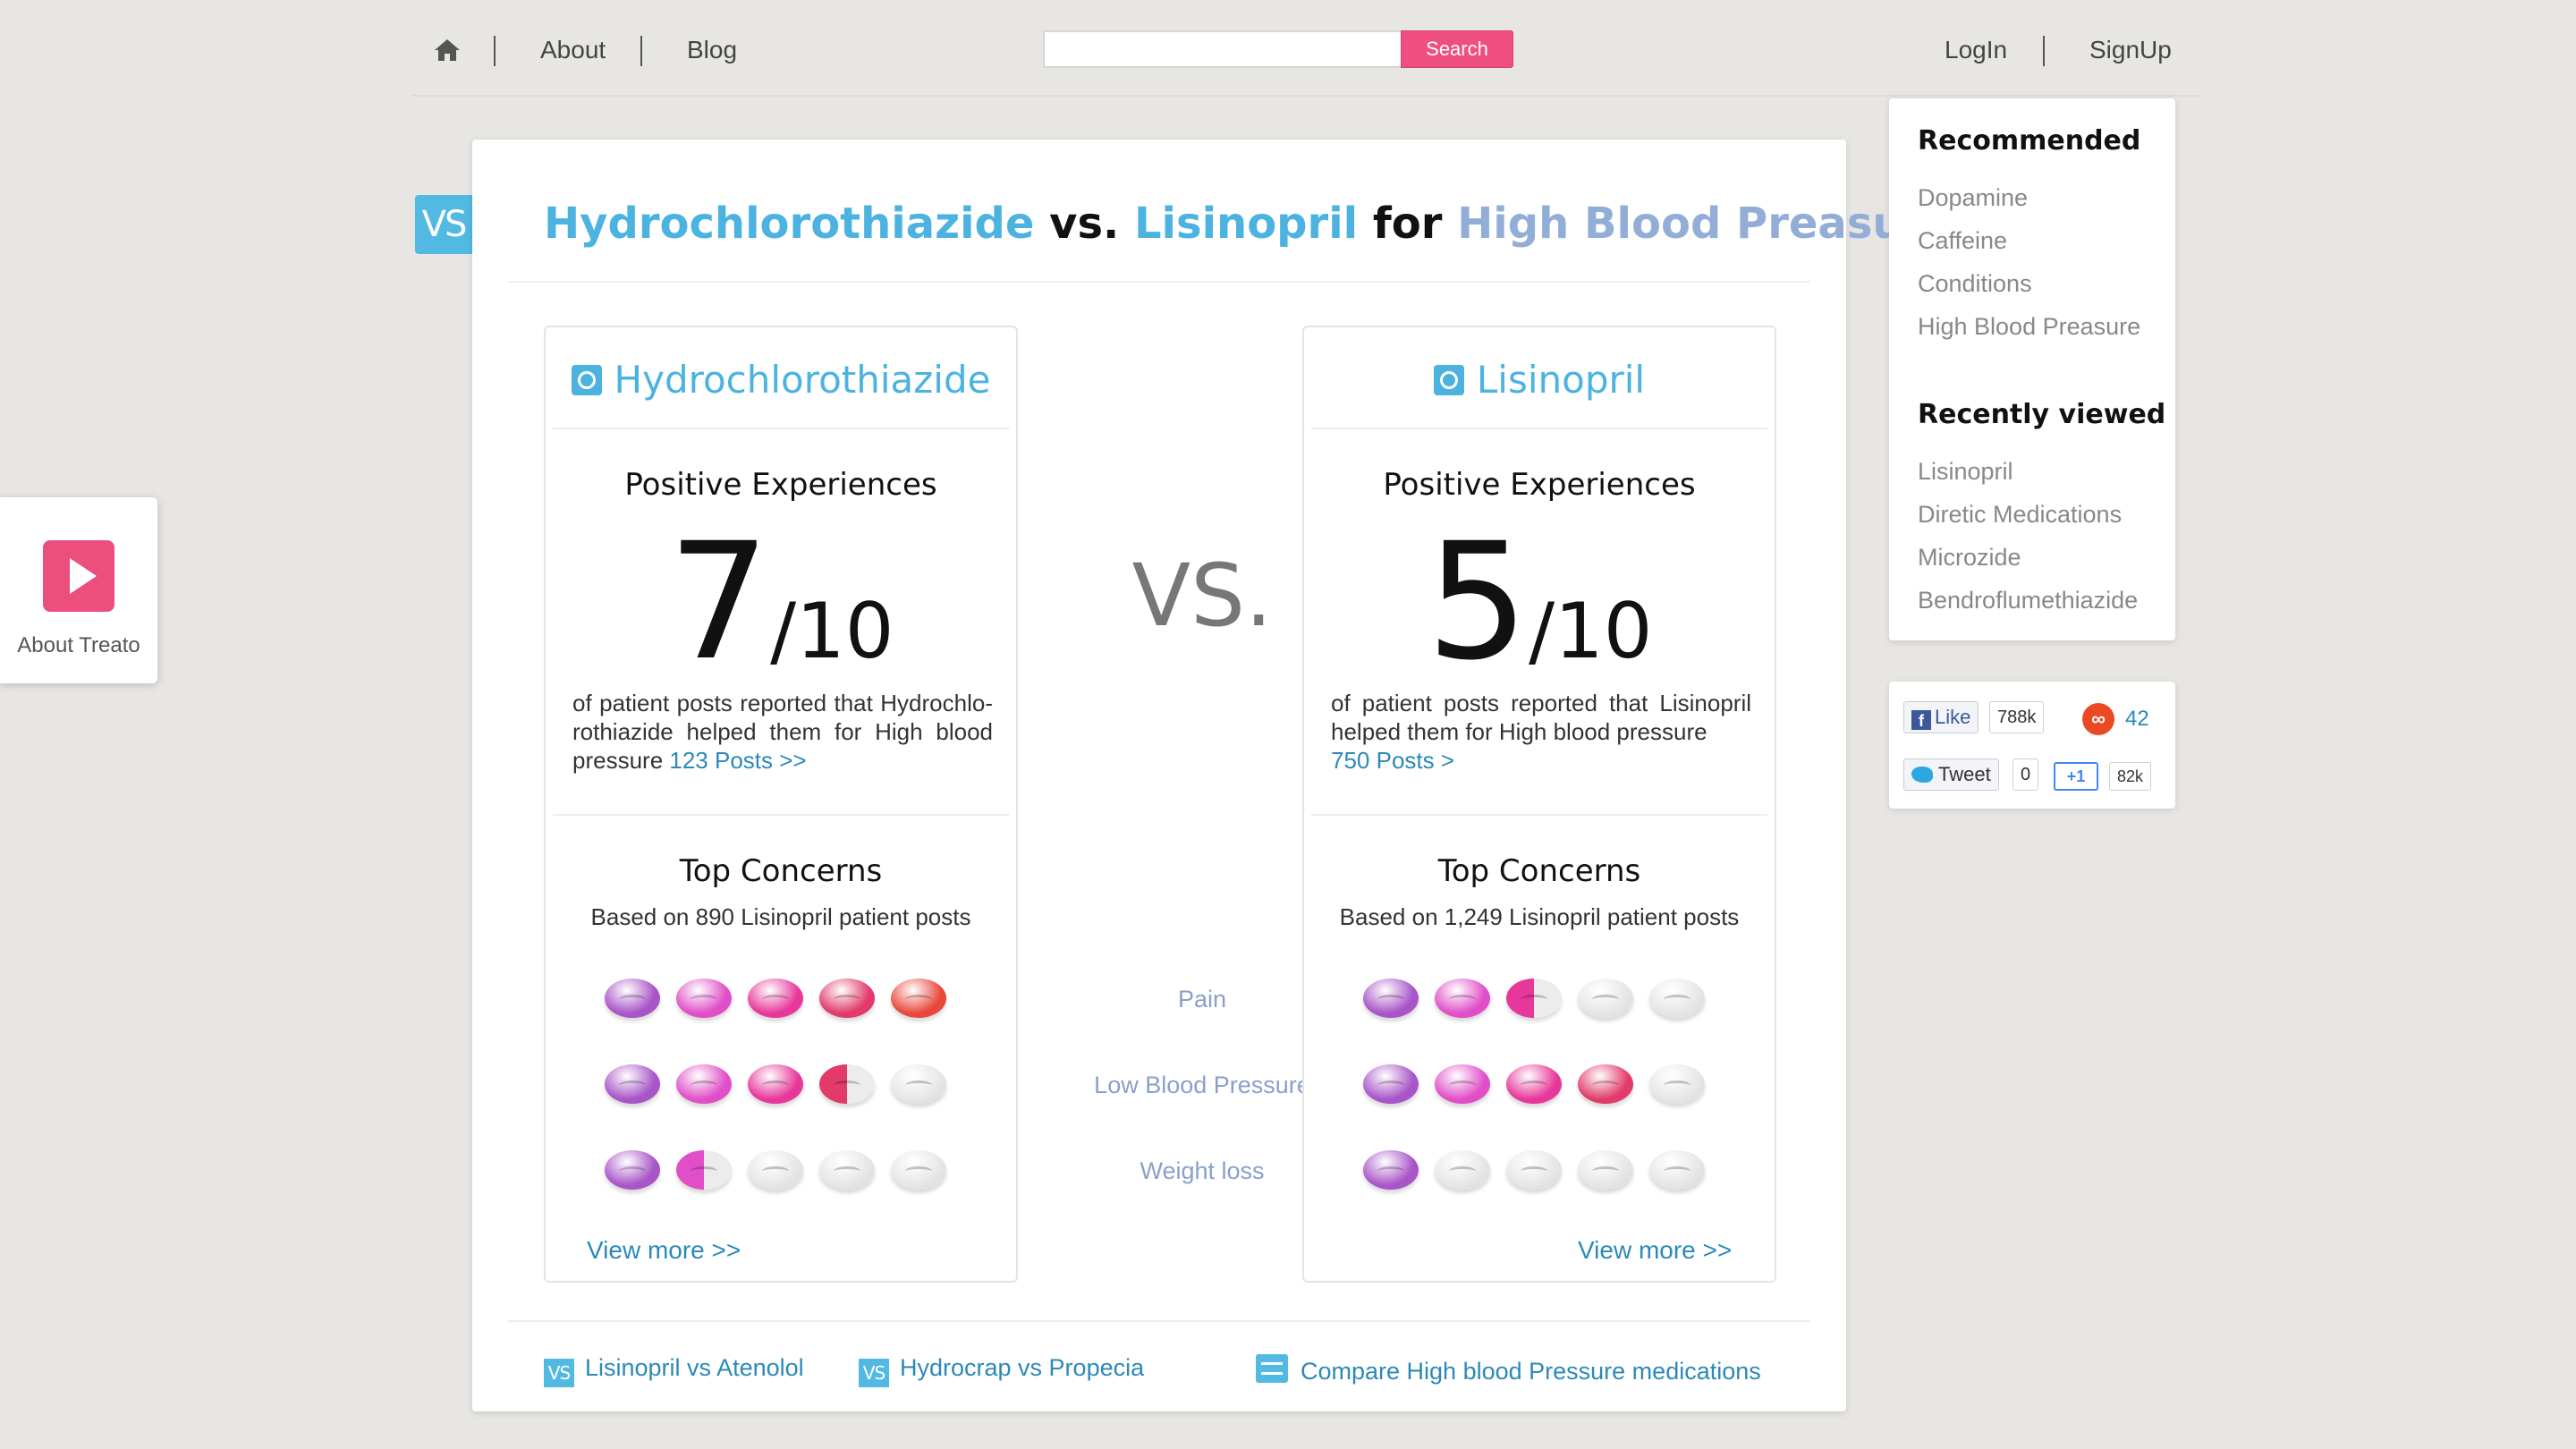 The image size is (2576, 1449). Describe the element at coordinates (1969, 557) in the screenshot. I see `recent-item: Microzide` at that location.